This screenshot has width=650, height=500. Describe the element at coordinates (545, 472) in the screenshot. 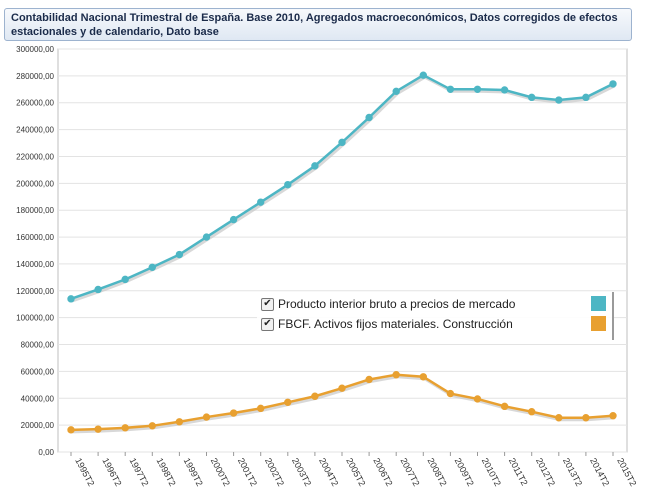

I see `x-tick-label: 2012T2` at that location.